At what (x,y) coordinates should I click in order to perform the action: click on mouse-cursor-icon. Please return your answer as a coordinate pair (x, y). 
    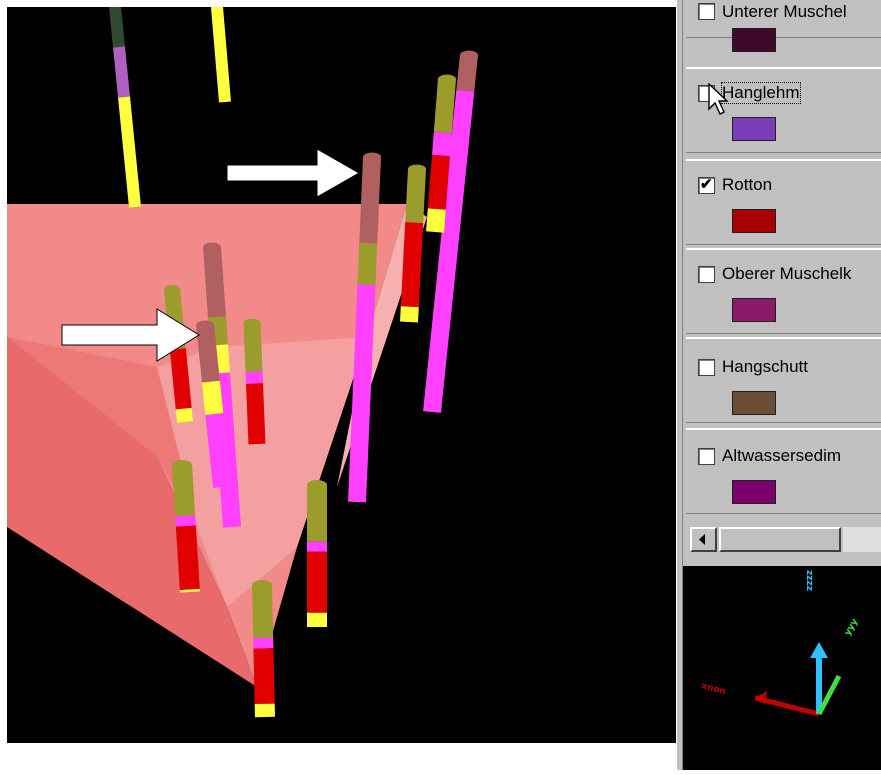
    Looking at the image, I should click on (718, 100).